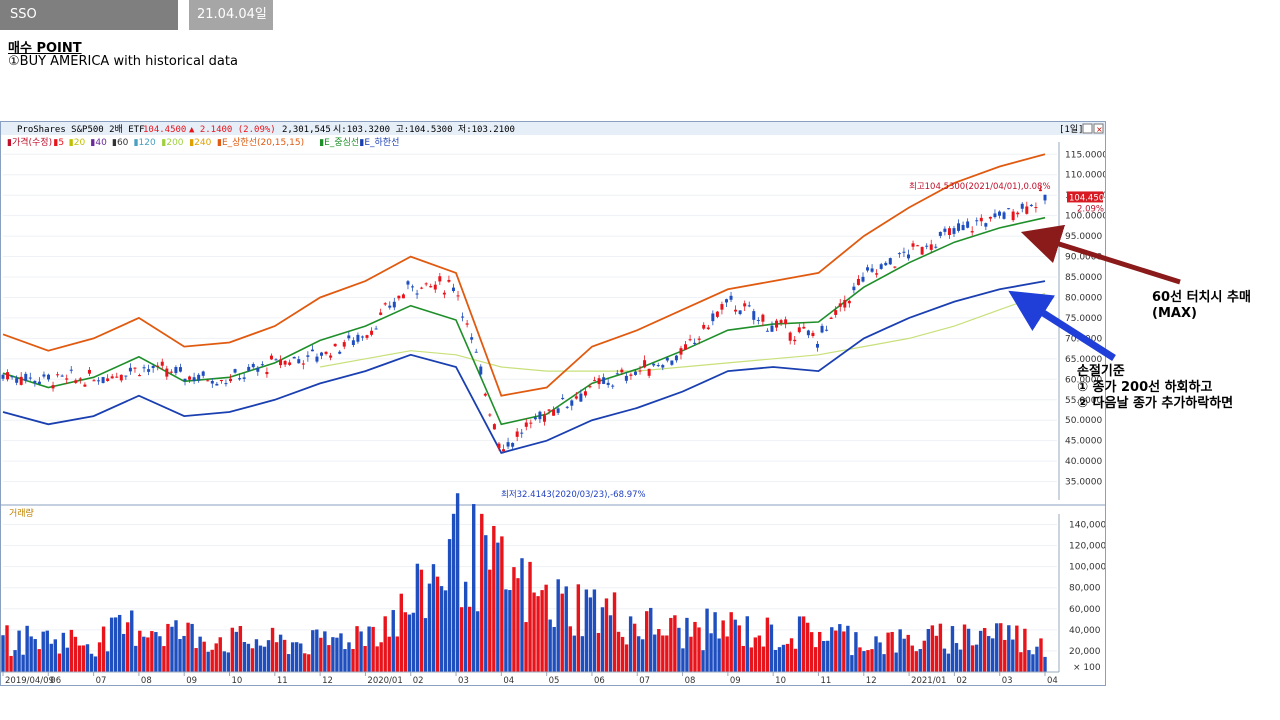  I want to click on minimize-icon, so click(1087, 128).